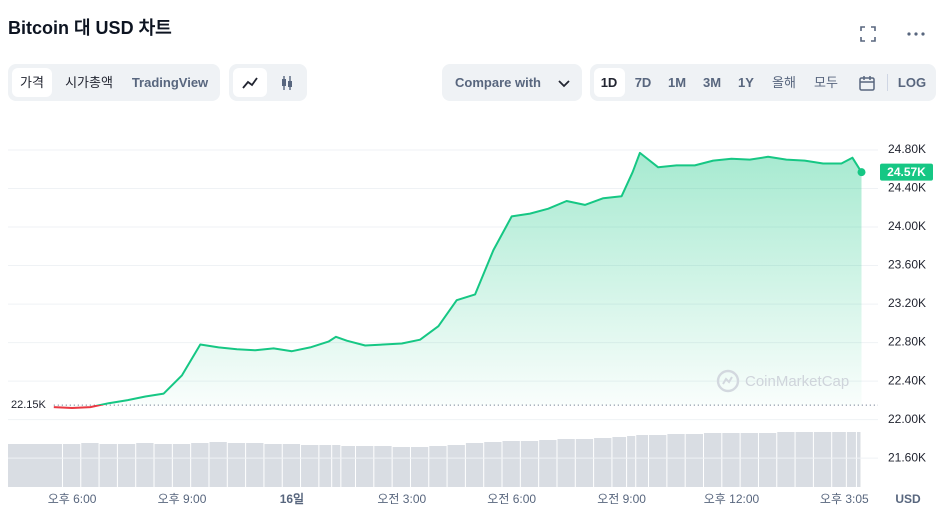  Describe the element at coordinates (677, 82) in the screenshot. I see `range: 1M` at that location.